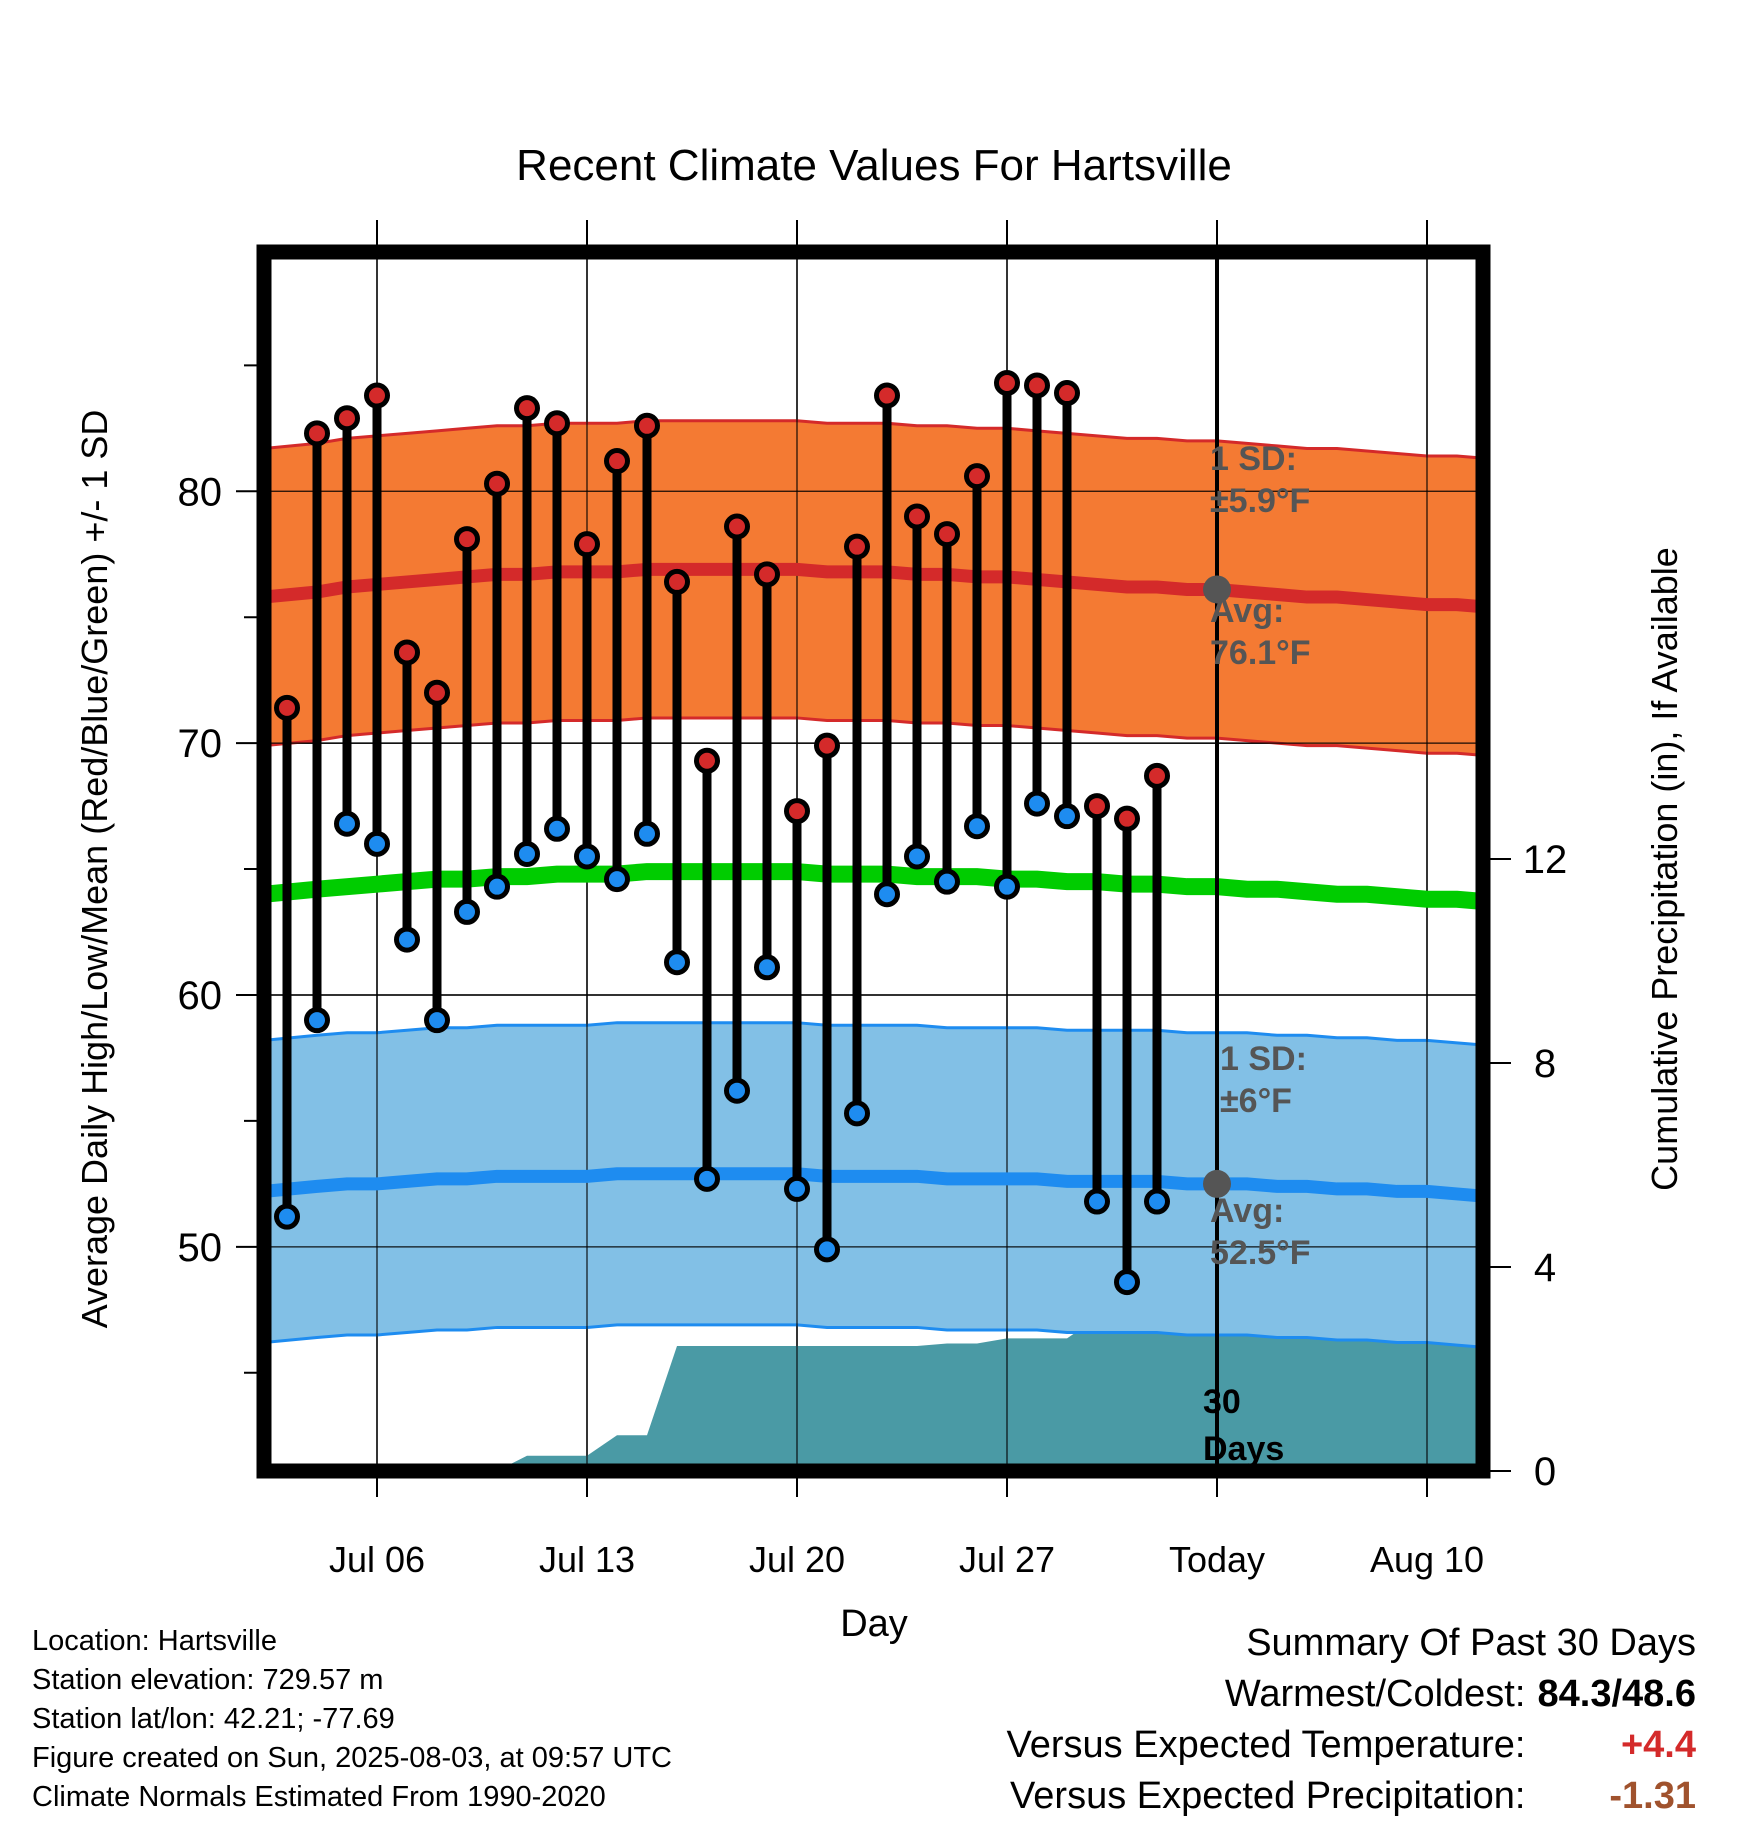 This screenshot has height=1828, width=1748. Describe the element at coordinates (1217, 1559) in the screenshot. I see `x-tick-label: Today` at that location.